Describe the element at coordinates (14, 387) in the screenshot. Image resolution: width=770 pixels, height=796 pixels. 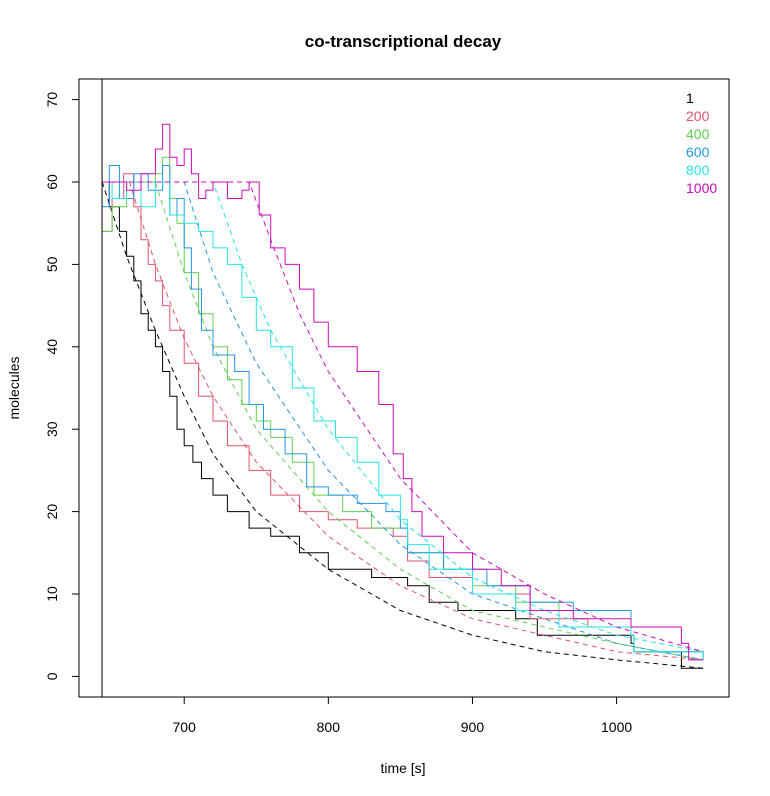
I see `y-axis-label: molecules` at that location.